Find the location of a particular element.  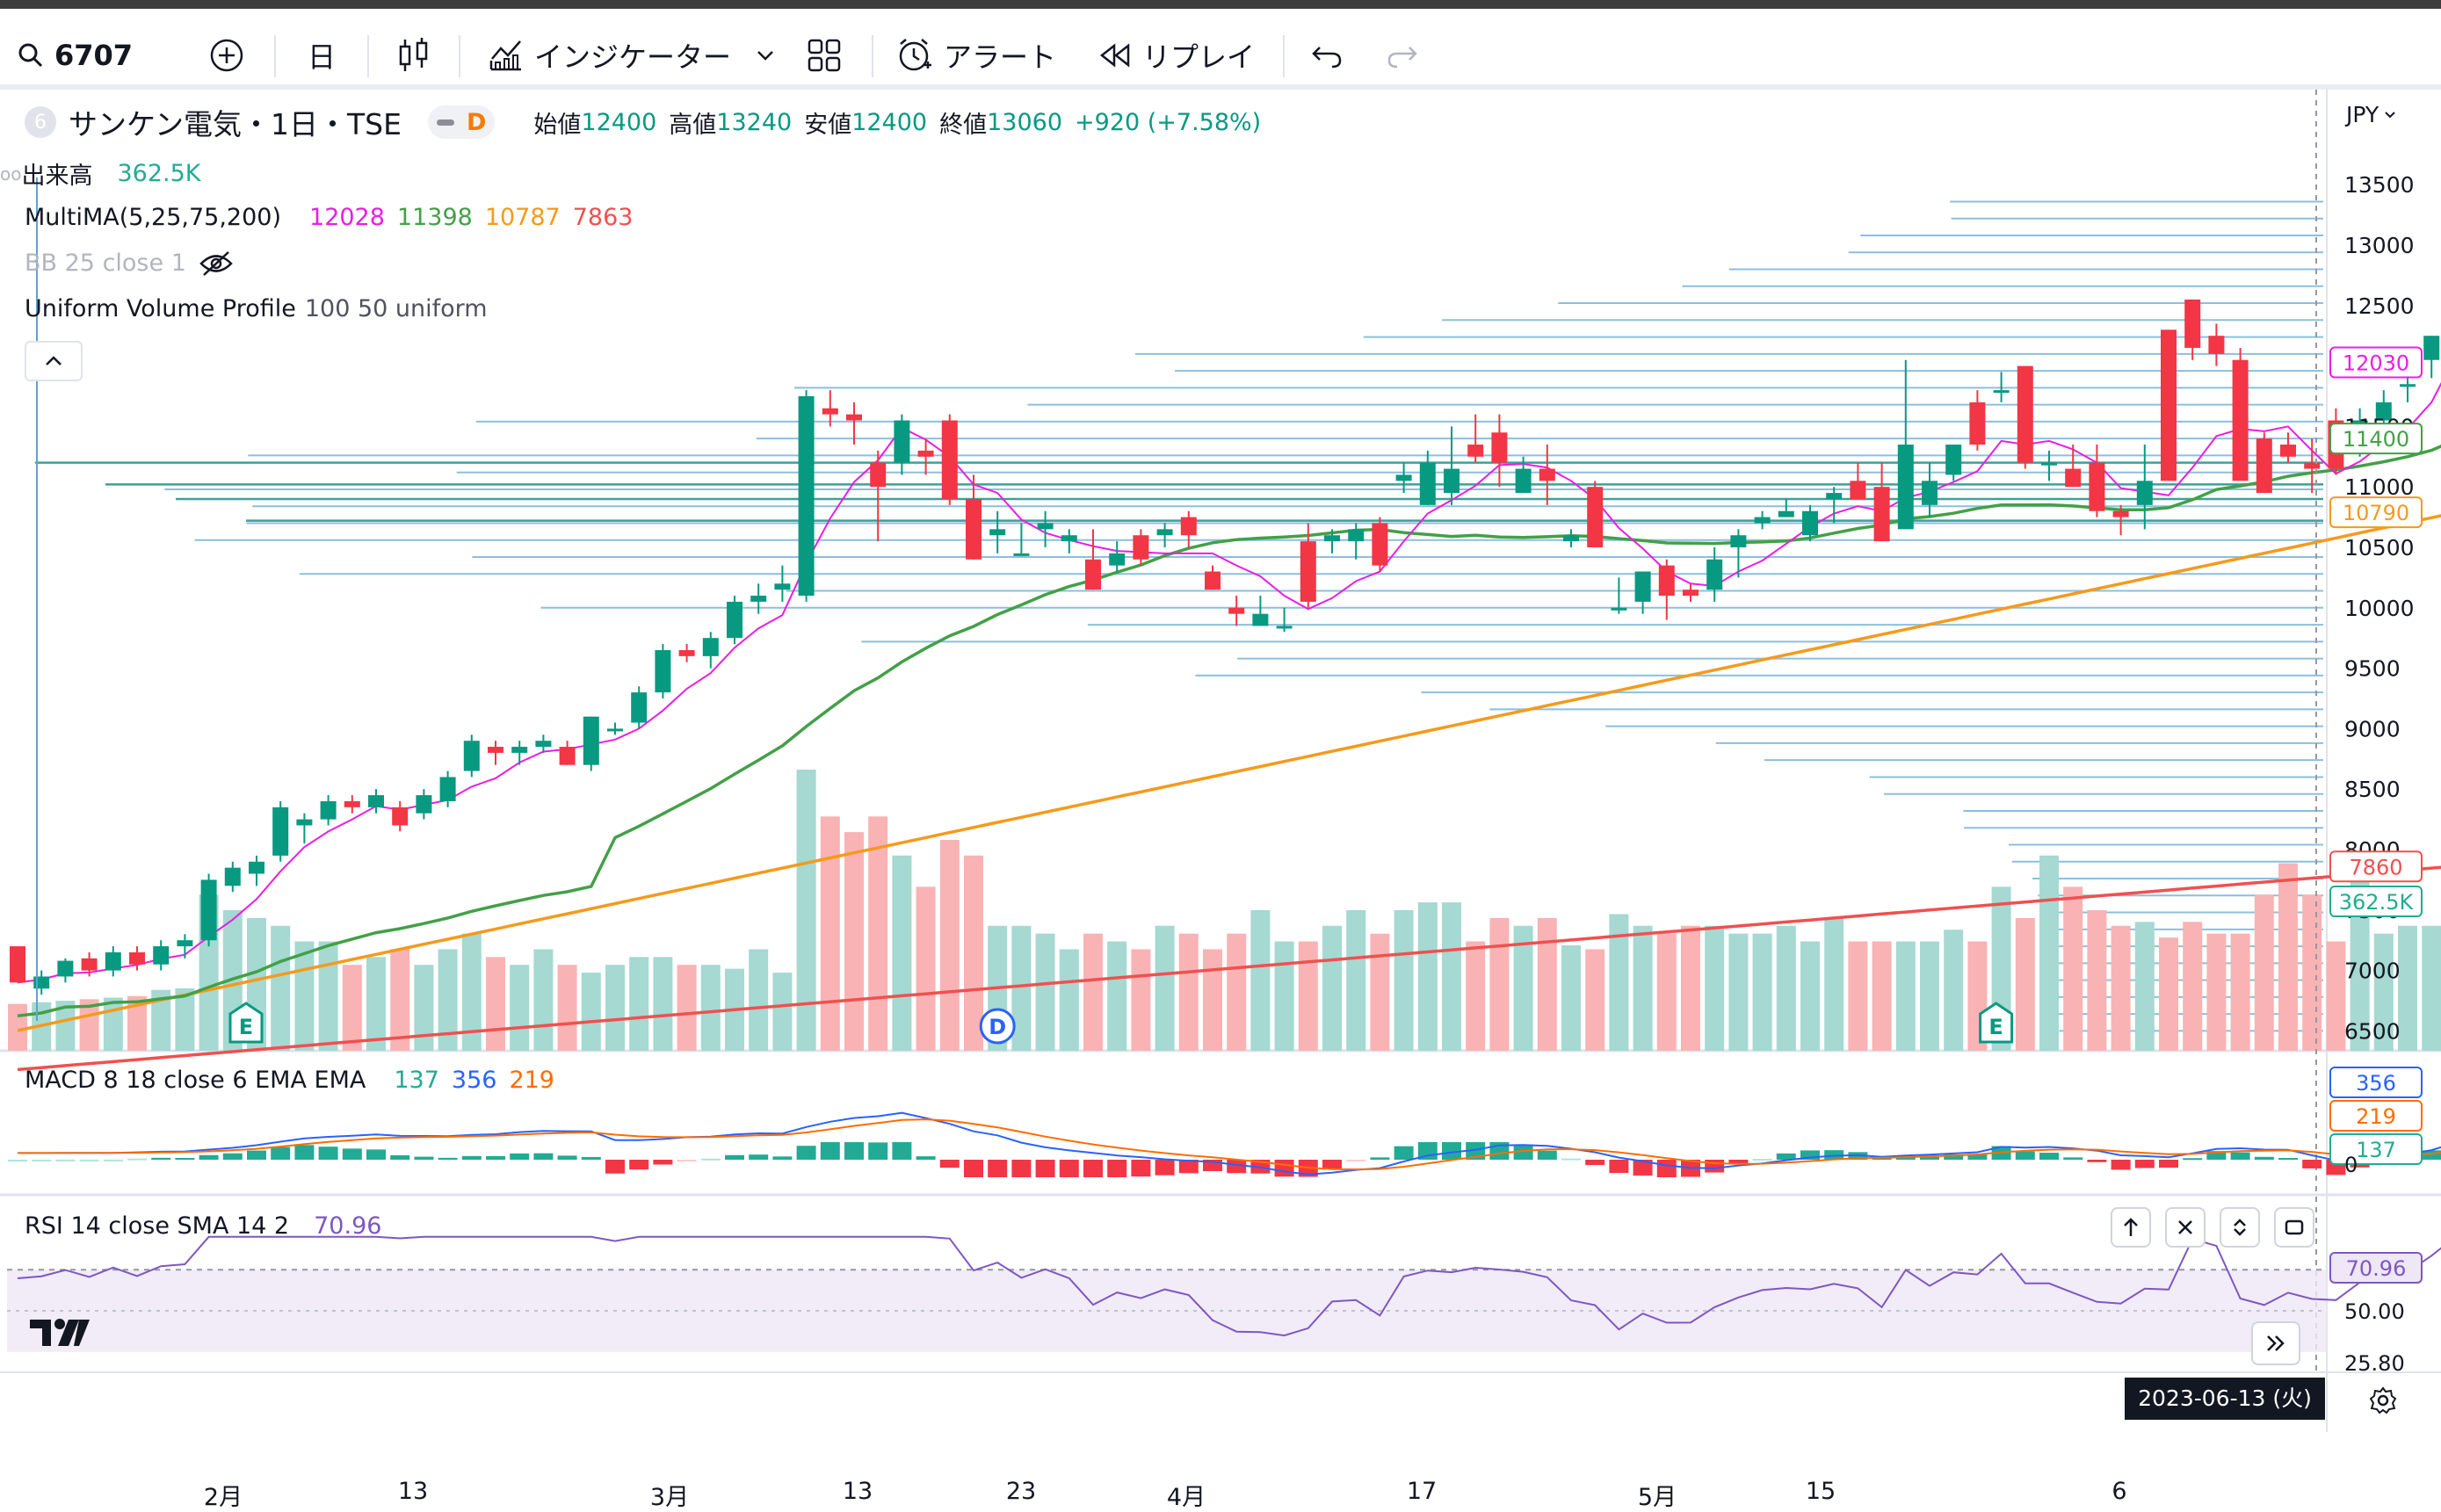

compare-button is located at coordinates (226, 55).